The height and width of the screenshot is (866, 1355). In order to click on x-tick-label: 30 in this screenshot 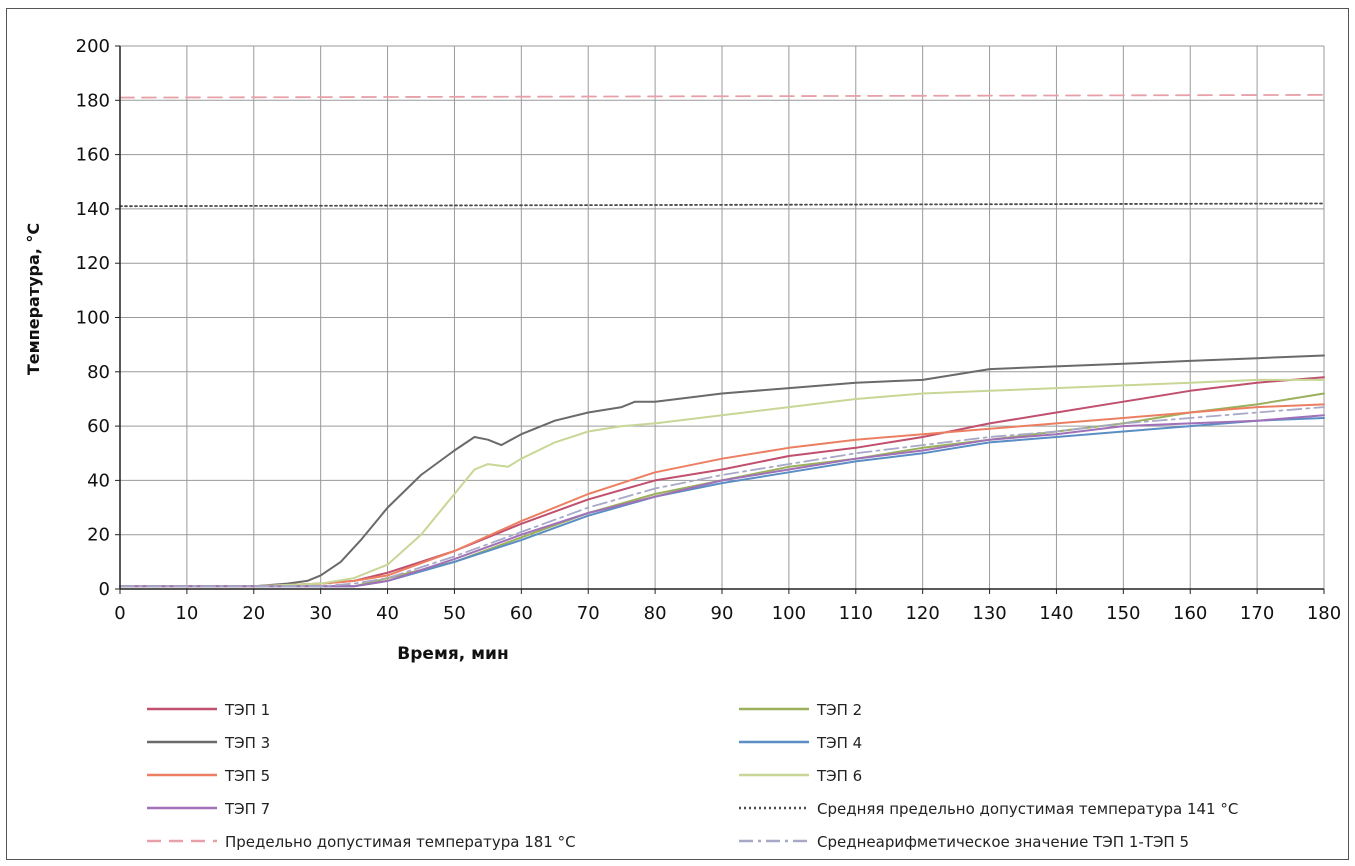, I will do `click(320, 613)`.